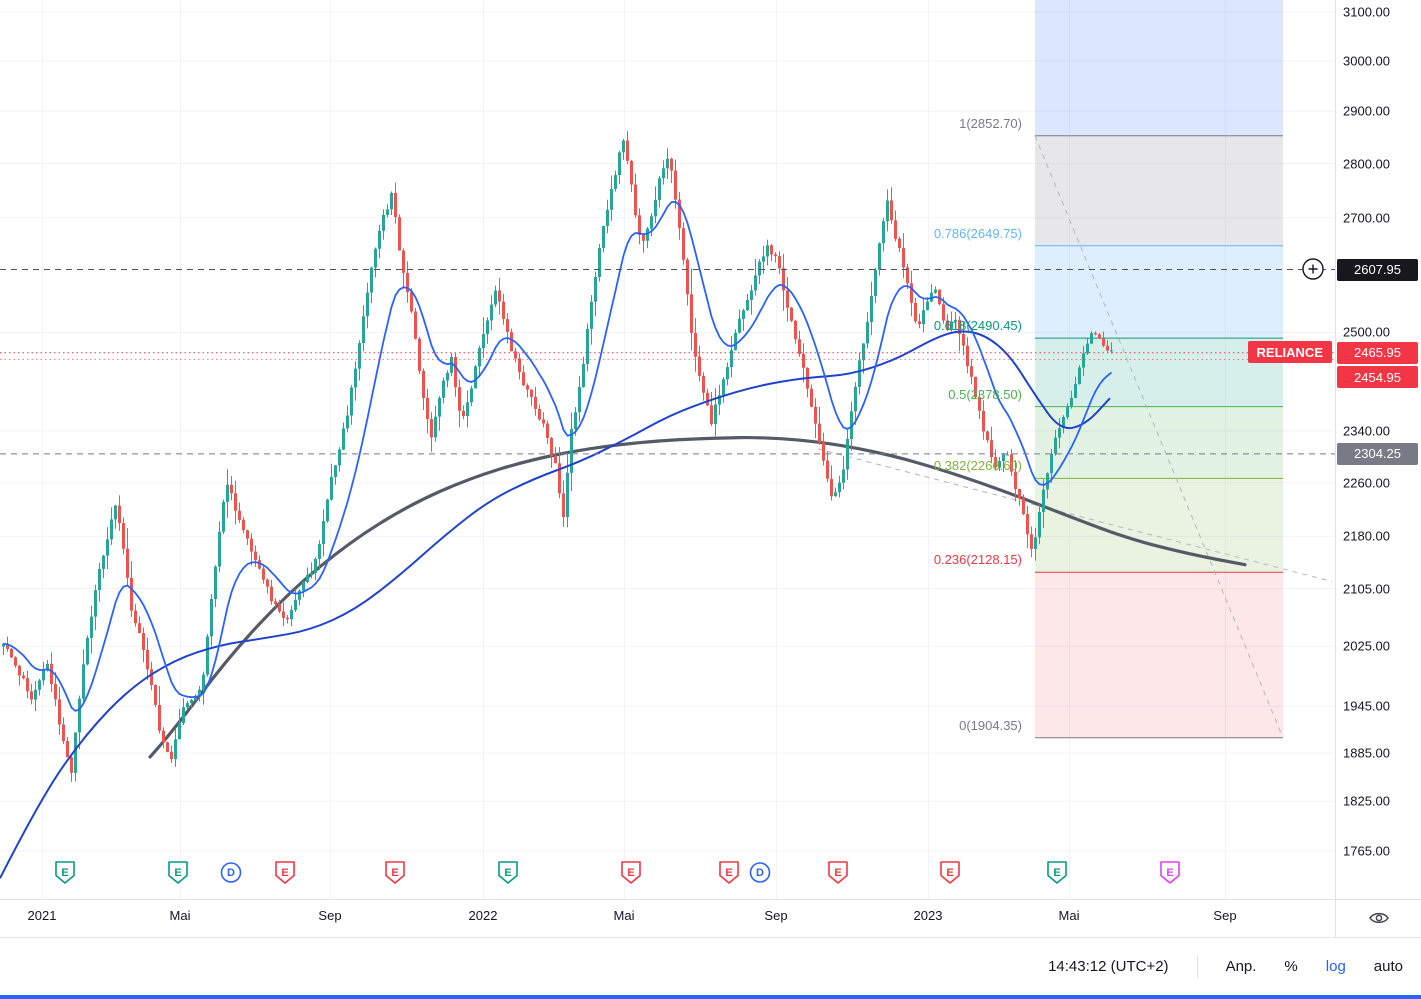 The image size is (1421, 999). Describe the element at coordinates (1377, 377) in the screenshot. I see `prev-close-badge: 2454.95` at that location.